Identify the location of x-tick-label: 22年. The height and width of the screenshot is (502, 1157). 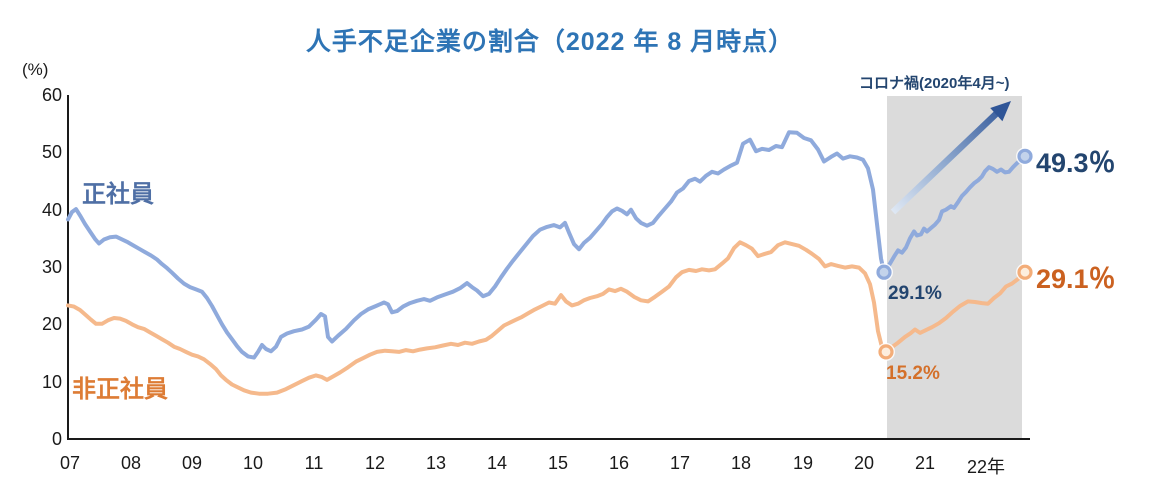
(986, 467).